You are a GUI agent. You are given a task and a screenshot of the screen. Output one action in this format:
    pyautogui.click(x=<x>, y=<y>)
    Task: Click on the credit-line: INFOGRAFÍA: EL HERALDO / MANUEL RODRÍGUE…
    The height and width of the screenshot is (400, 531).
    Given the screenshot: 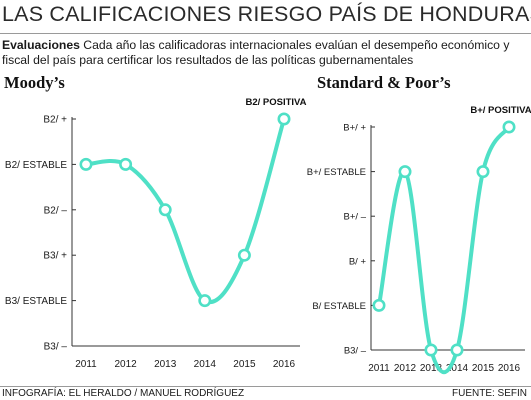 What is the action you would take?
    pyautogui.click(x=123, y=393)
    